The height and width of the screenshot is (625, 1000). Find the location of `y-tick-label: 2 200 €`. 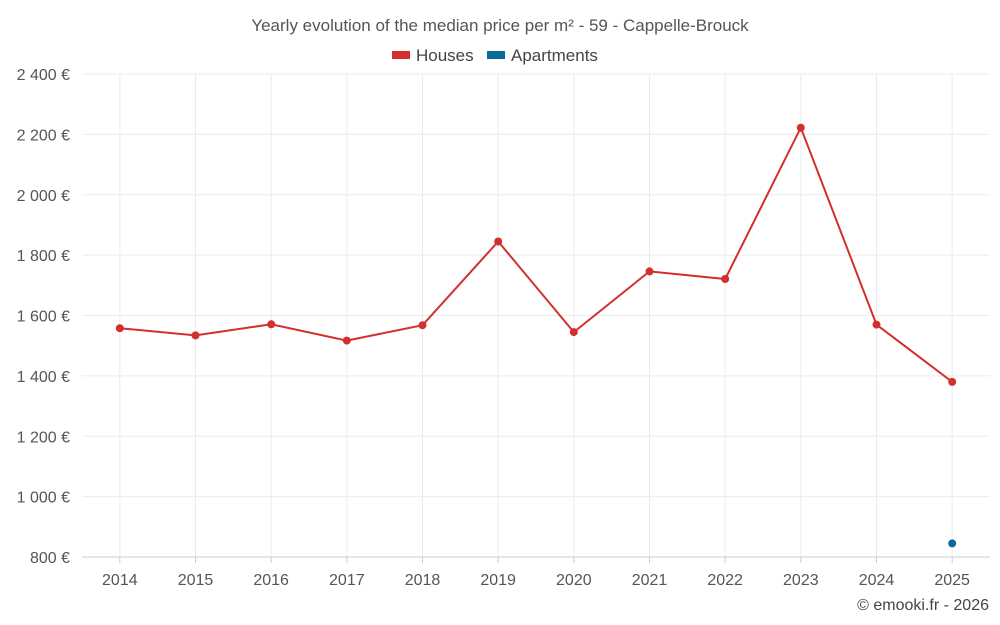

y-tick-label: 2 200 € is located at coordinates (43, 135).